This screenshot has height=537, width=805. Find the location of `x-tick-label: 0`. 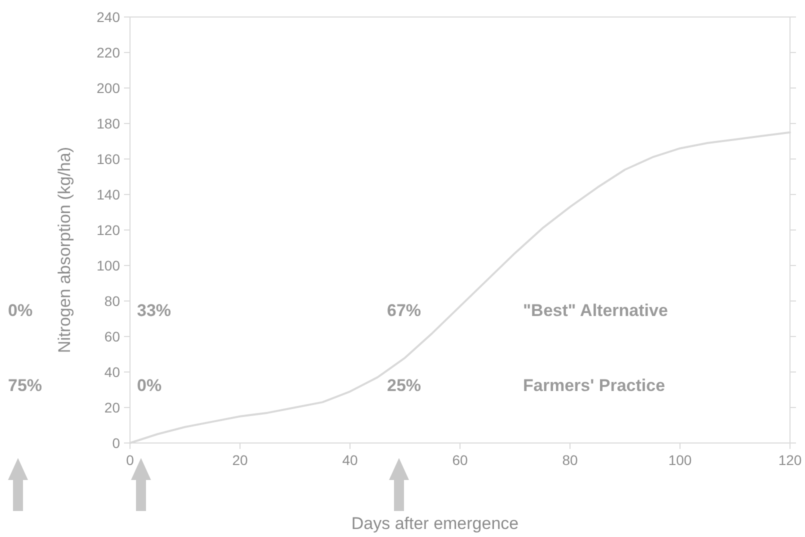

x-tick-label: 0 is located at coordinates (130, 460).